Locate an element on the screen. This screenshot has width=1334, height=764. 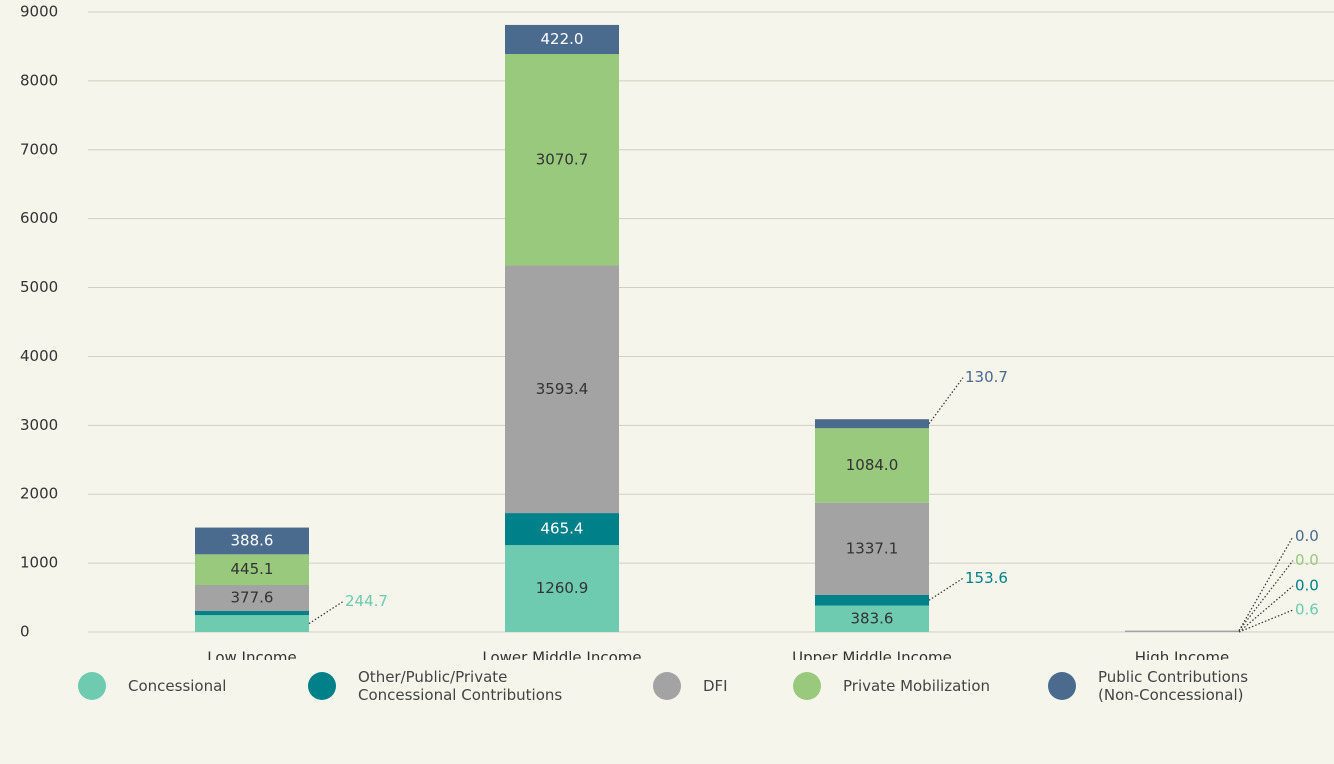
legend-item: Concessional is located at coordinates (193, 686).